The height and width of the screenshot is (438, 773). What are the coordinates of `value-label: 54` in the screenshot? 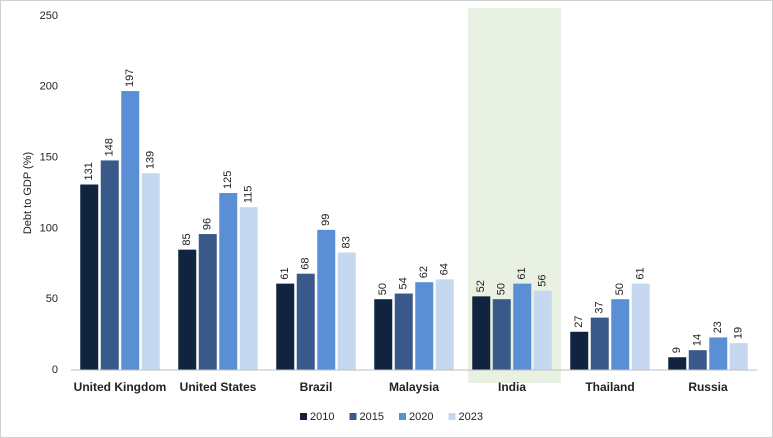 It's located at (404, 283).